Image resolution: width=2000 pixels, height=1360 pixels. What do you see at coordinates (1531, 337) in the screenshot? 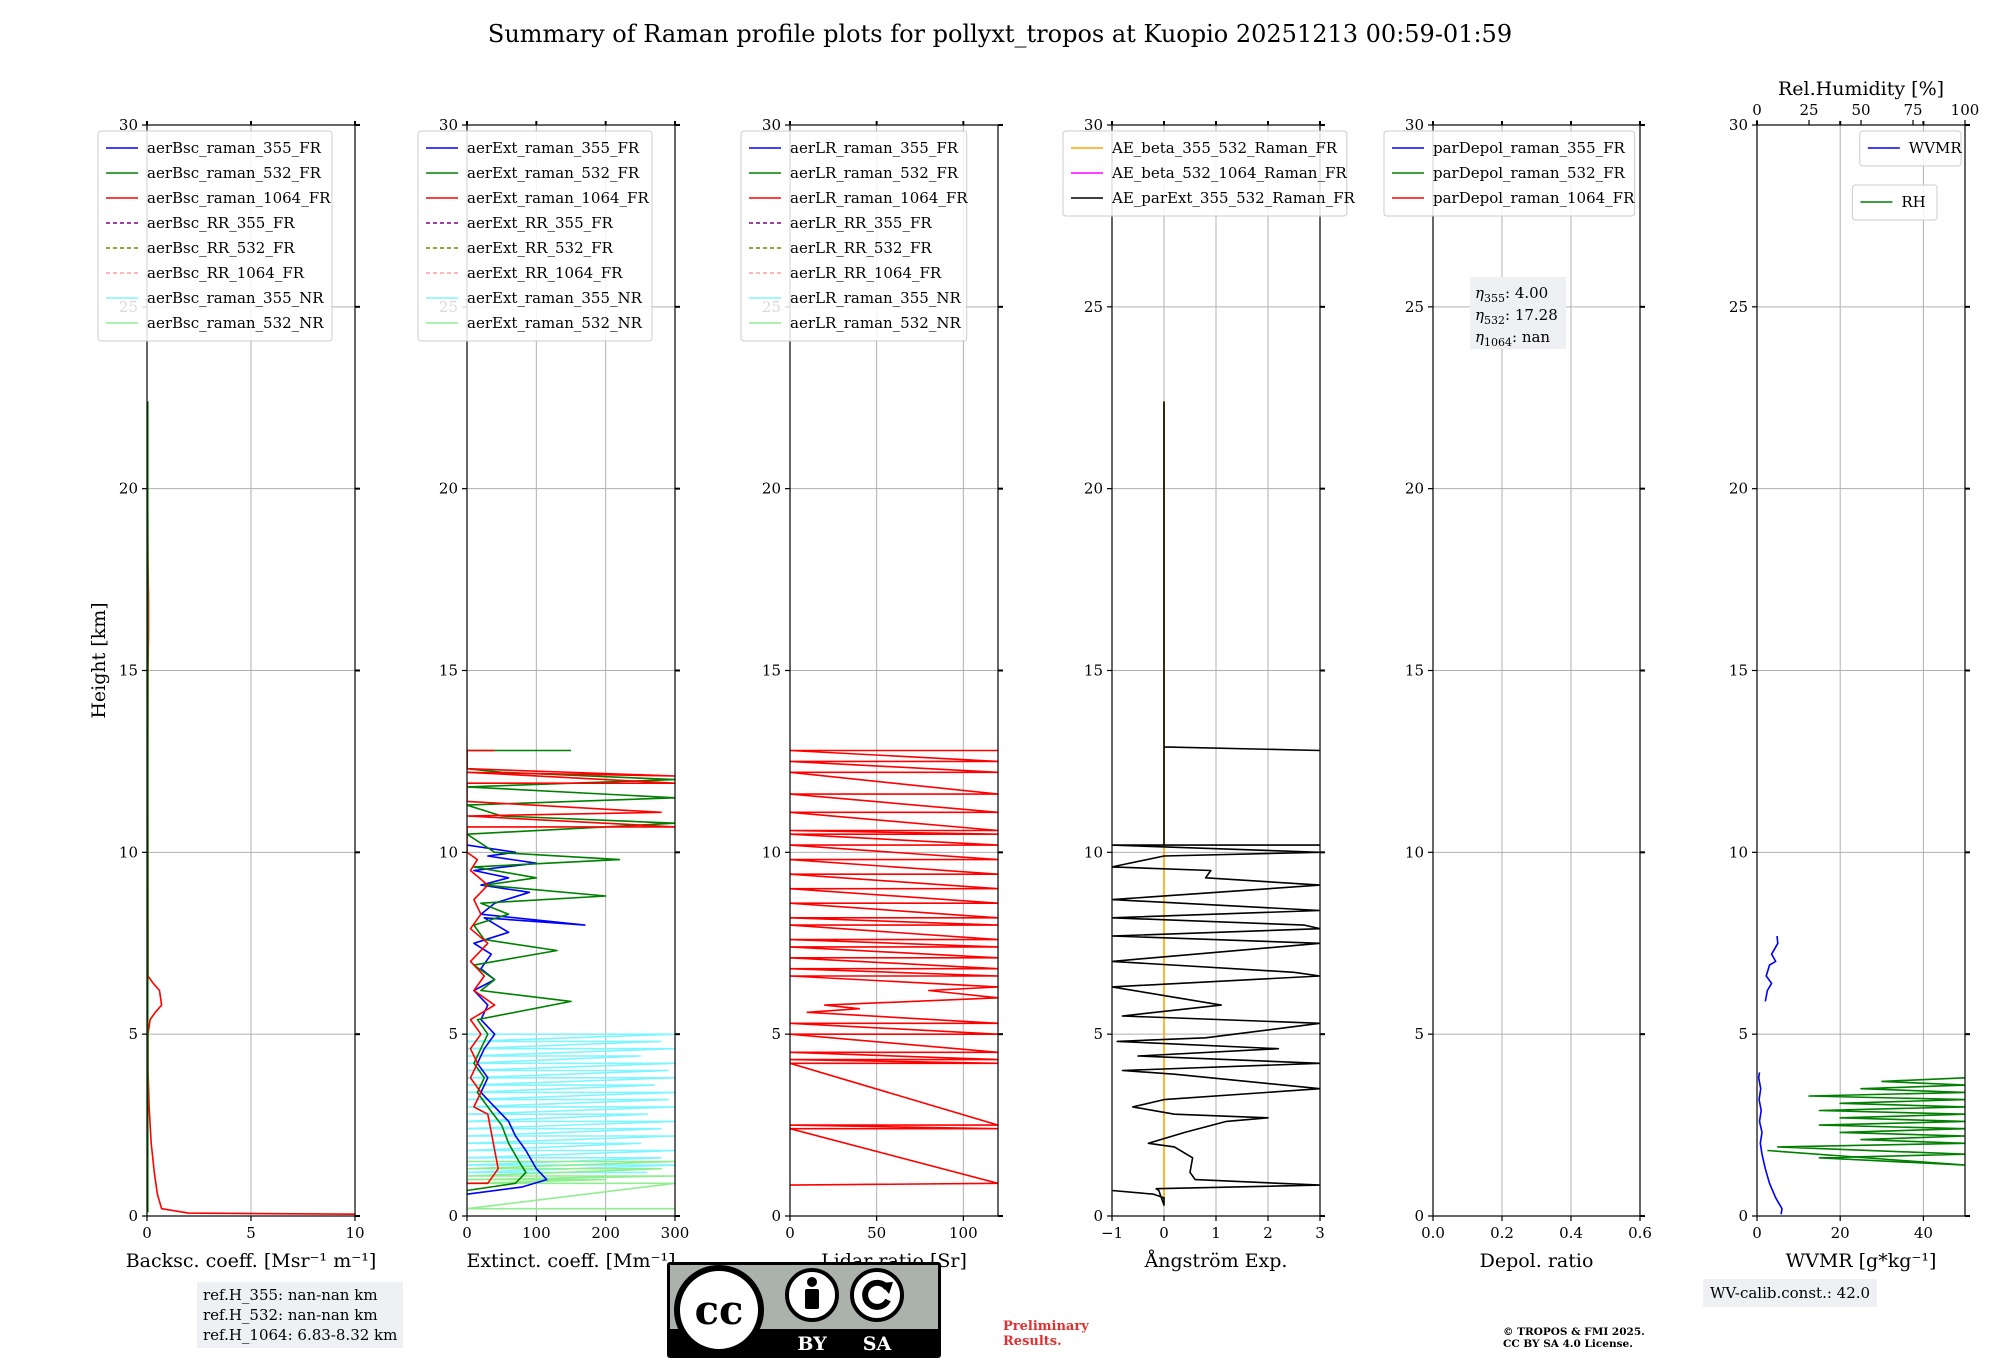
I see `eta-value: : nan` at bounding box center [1531, 337].